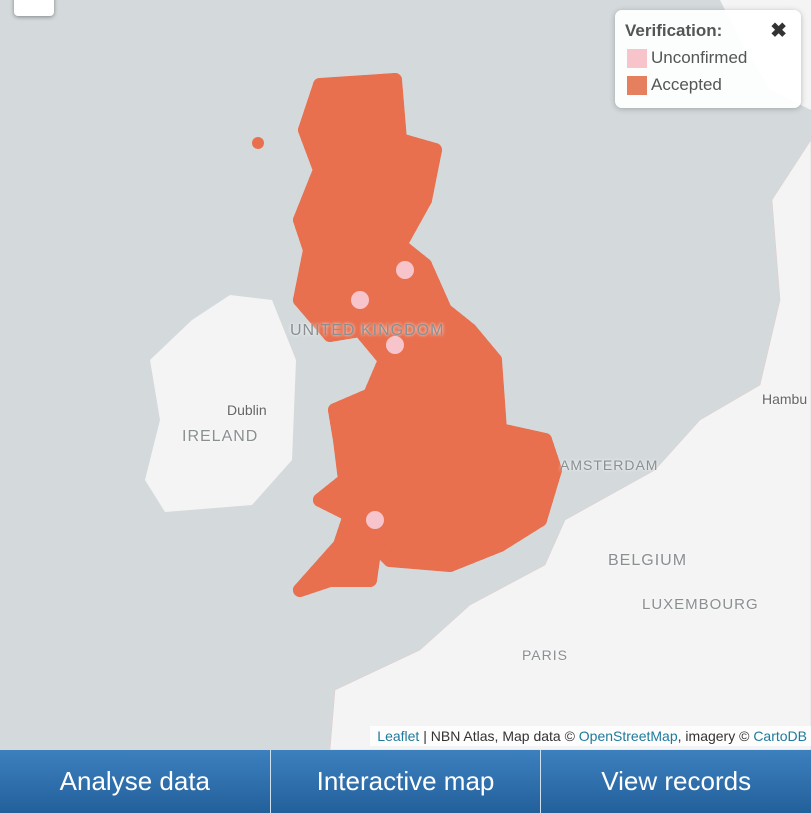 The width and height of the screenshot is (811, 813). What do you see at coordinates (648, 560) in the screenshot?
I see `label-belgium: BELGIUM` at bounding box center [648, 560].